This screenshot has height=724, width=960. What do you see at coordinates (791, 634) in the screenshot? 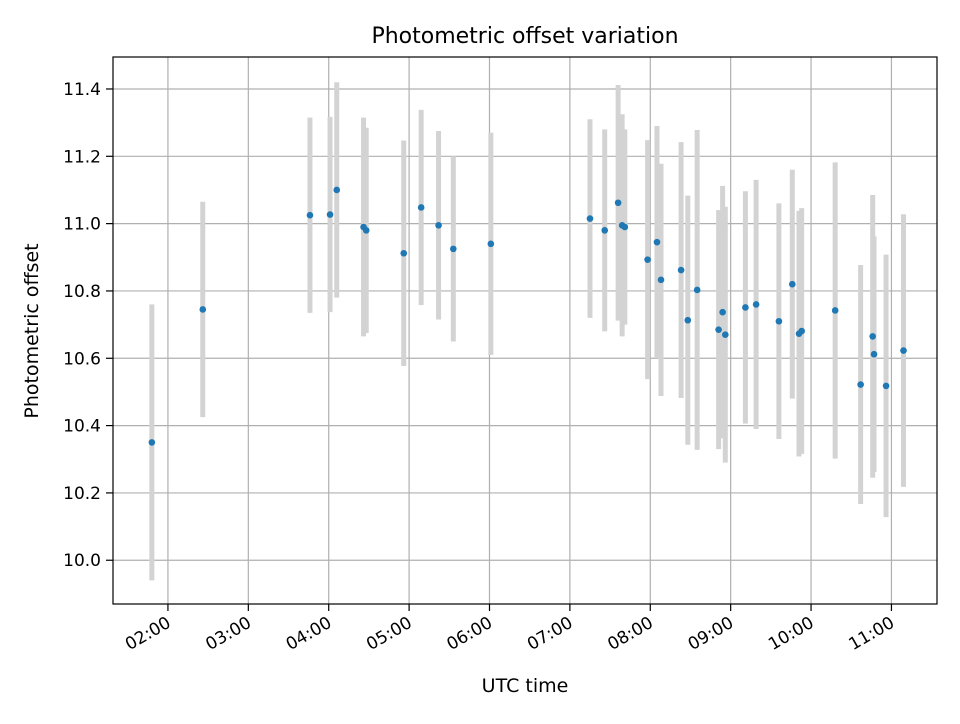
I see `x-tick-label: 10:00` at bounding box center [791, 634].